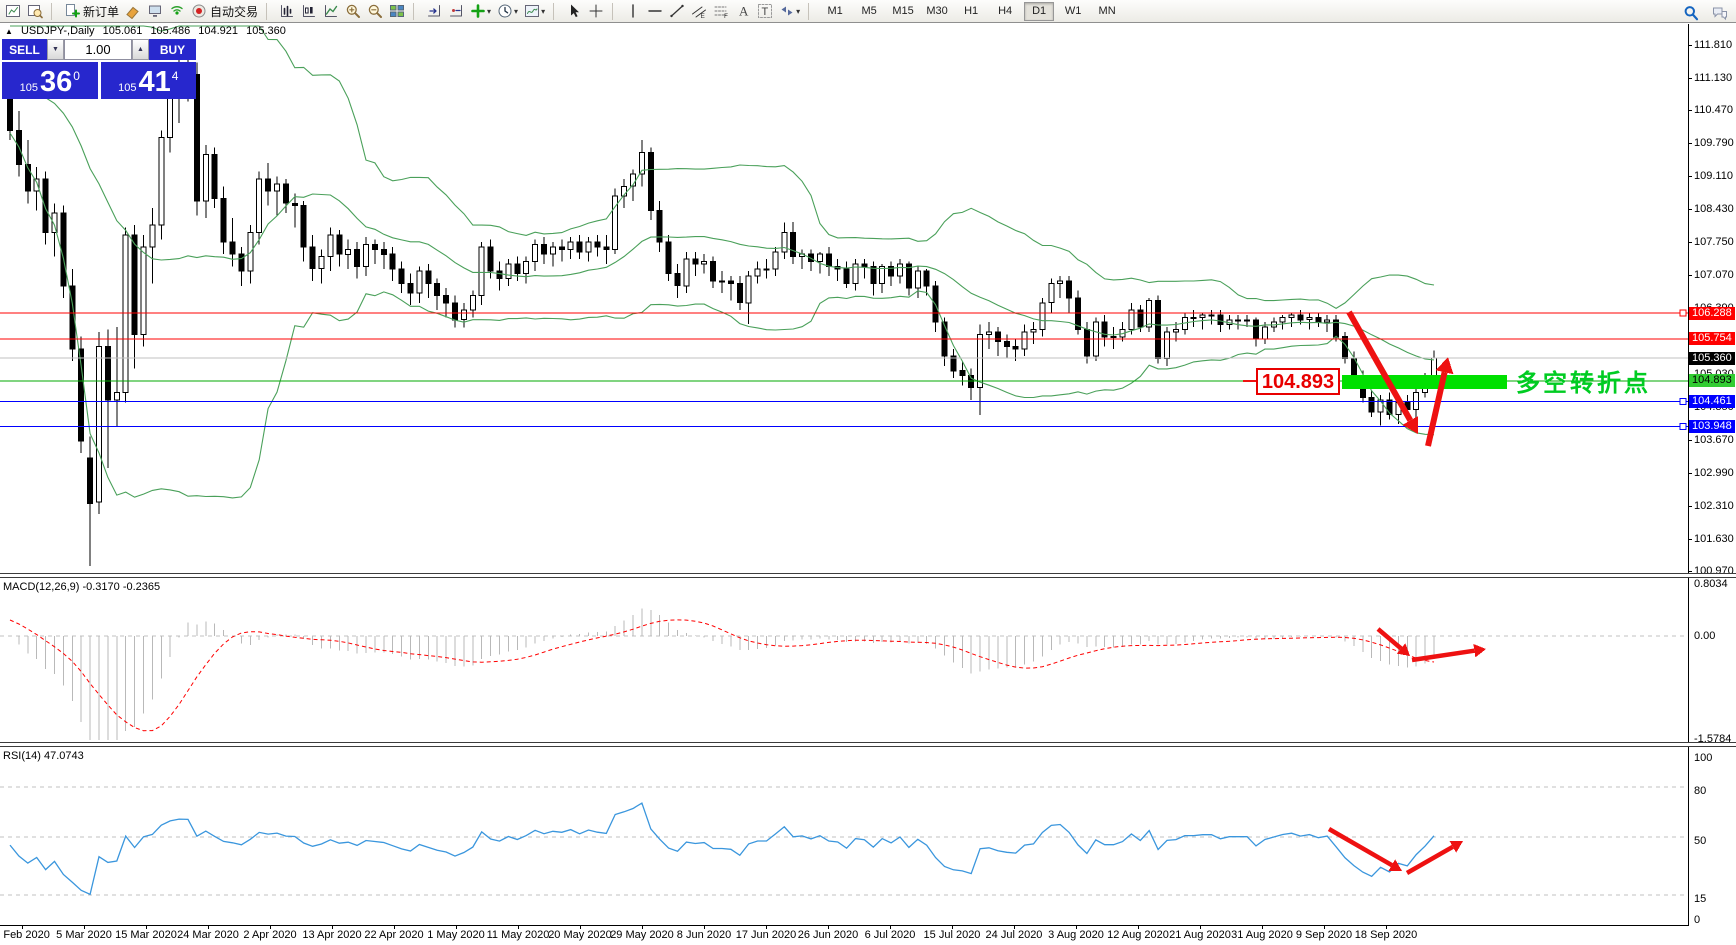  What do you see at coordinates (1688, 474) in the screenshot?
I see `price-axis-border` at bounding box center [1688, 474].